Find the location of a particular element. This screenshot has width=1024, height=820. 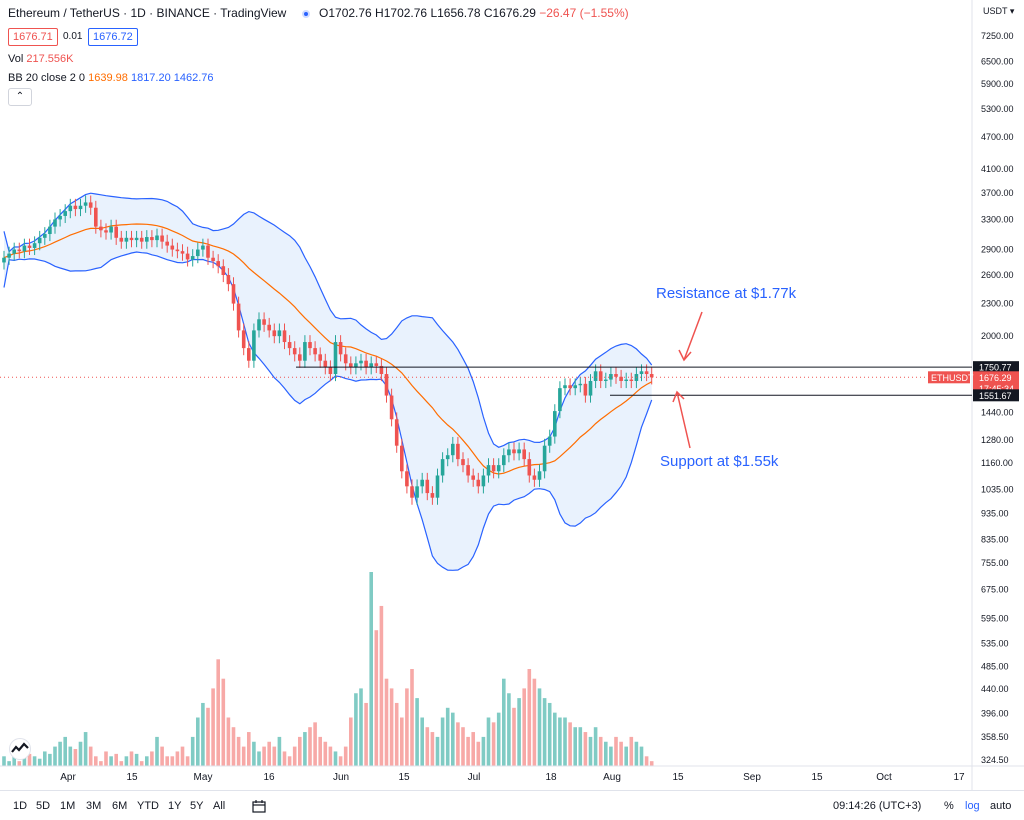

price-axis-label: 1035.00 is located at coordinates (997, 490).